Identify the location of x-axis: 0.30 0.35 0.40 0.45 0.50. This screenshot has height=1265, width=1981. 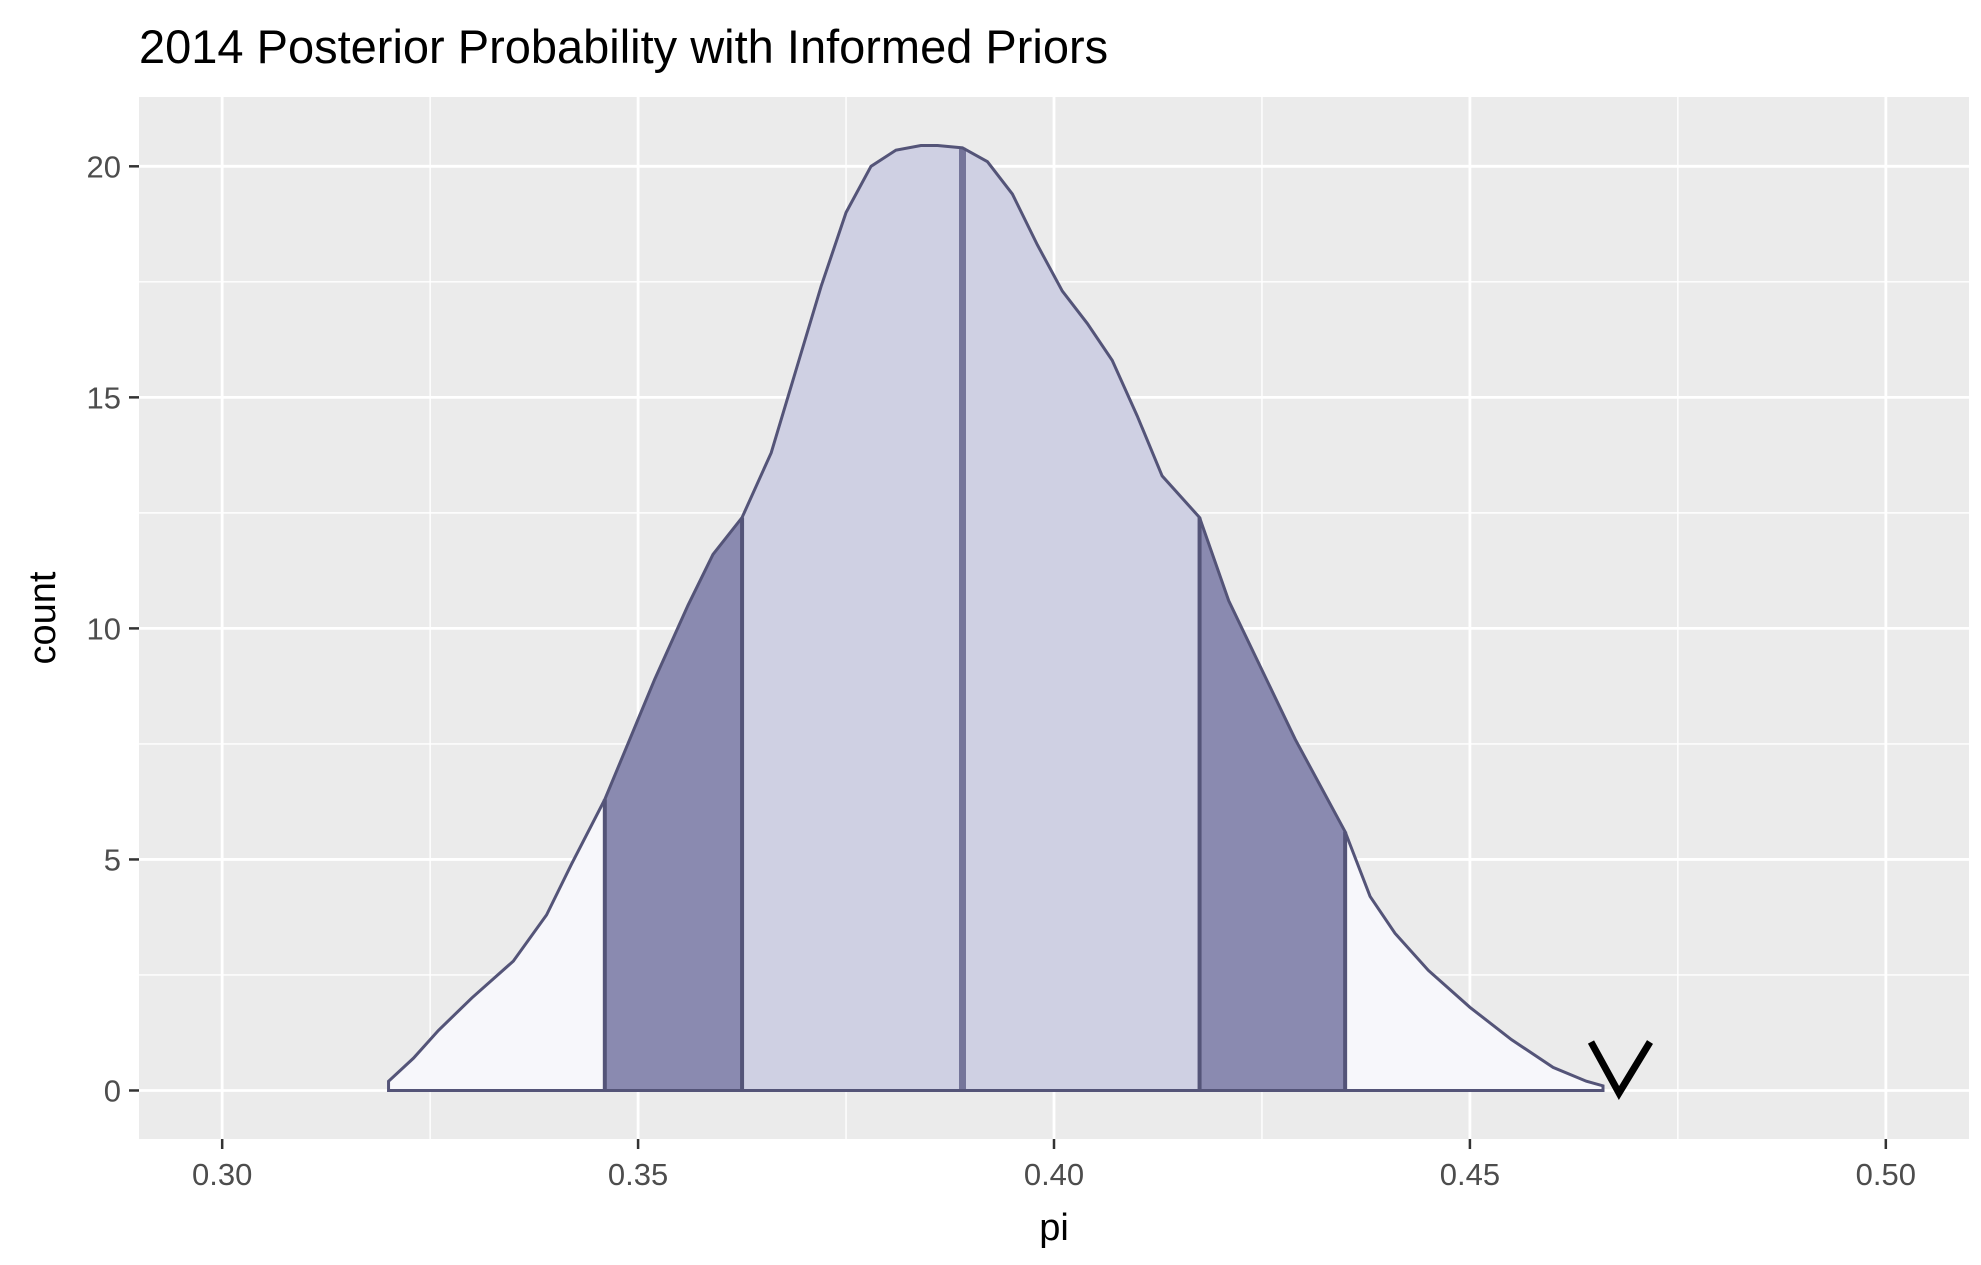
(1054, 1165).